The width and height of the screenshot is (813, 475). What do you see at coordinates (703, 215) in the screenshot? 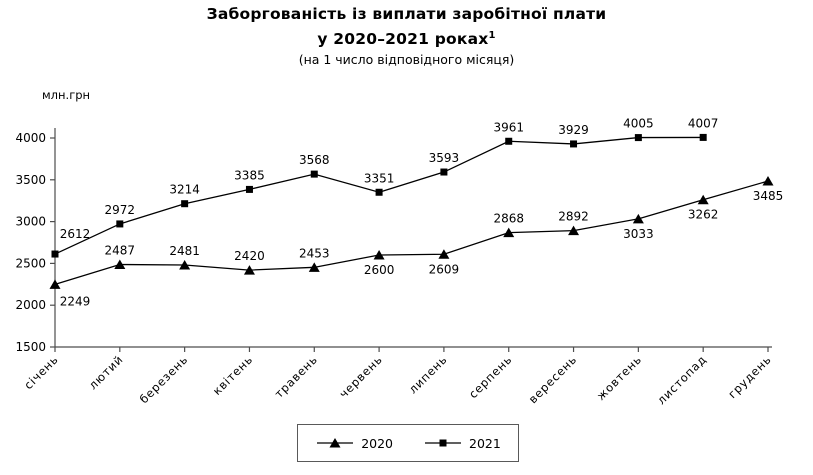
I see `data-point-value-label: 3262` at bounding box center [703, 215].